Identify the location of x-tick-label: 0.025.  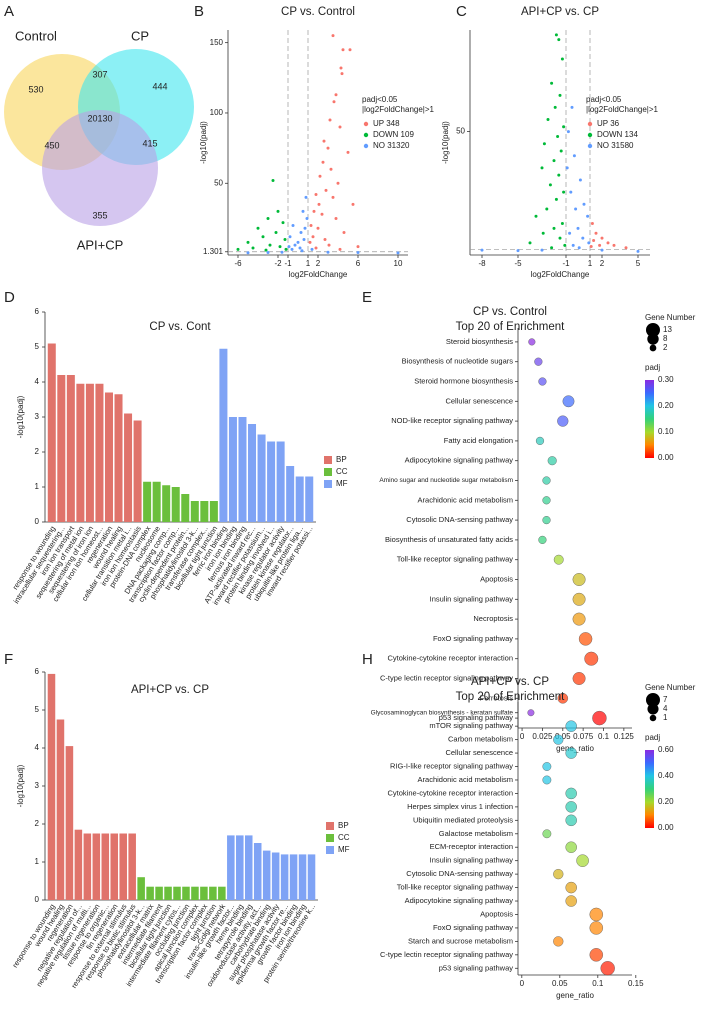
(542, 736).